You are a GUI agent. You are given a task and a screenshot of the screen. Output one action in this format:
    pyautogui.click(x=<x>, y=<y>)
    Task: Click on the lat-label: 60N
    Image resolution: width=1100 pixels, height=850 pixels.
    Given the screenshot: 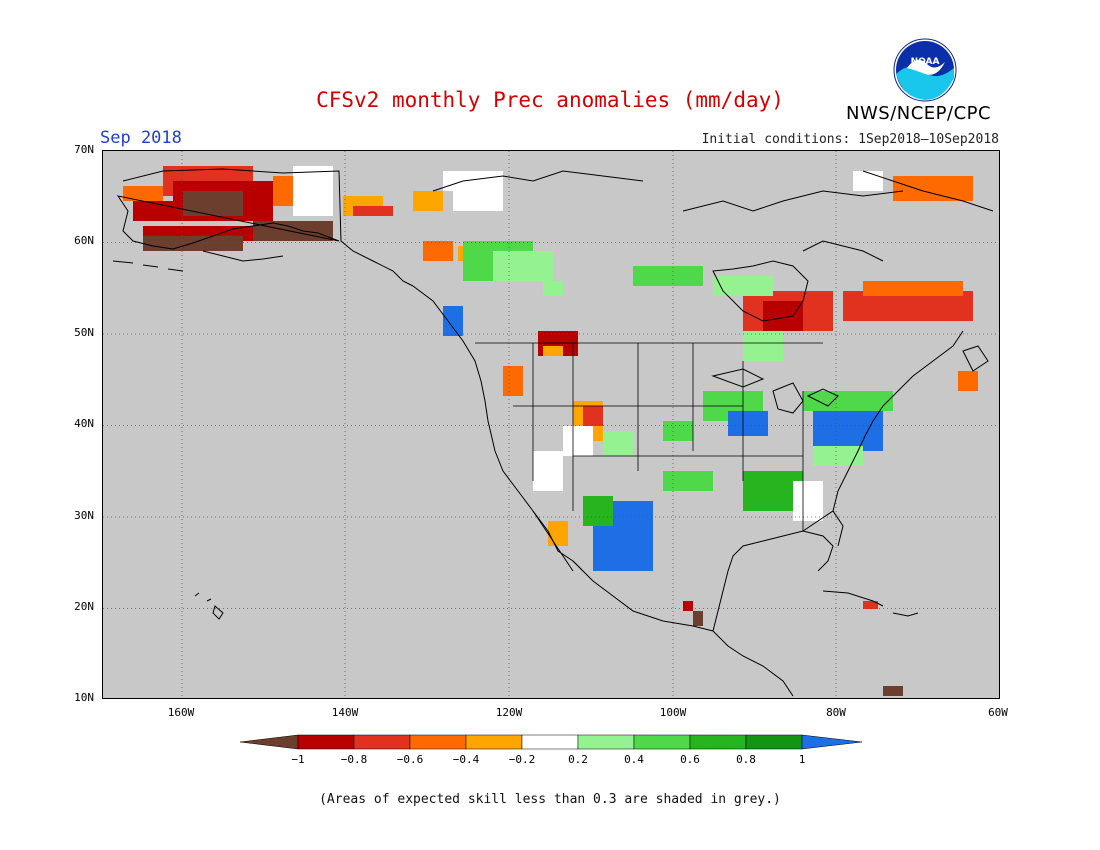 What is the action you would take?
    pyautogui.click(x=84, y=240)
    